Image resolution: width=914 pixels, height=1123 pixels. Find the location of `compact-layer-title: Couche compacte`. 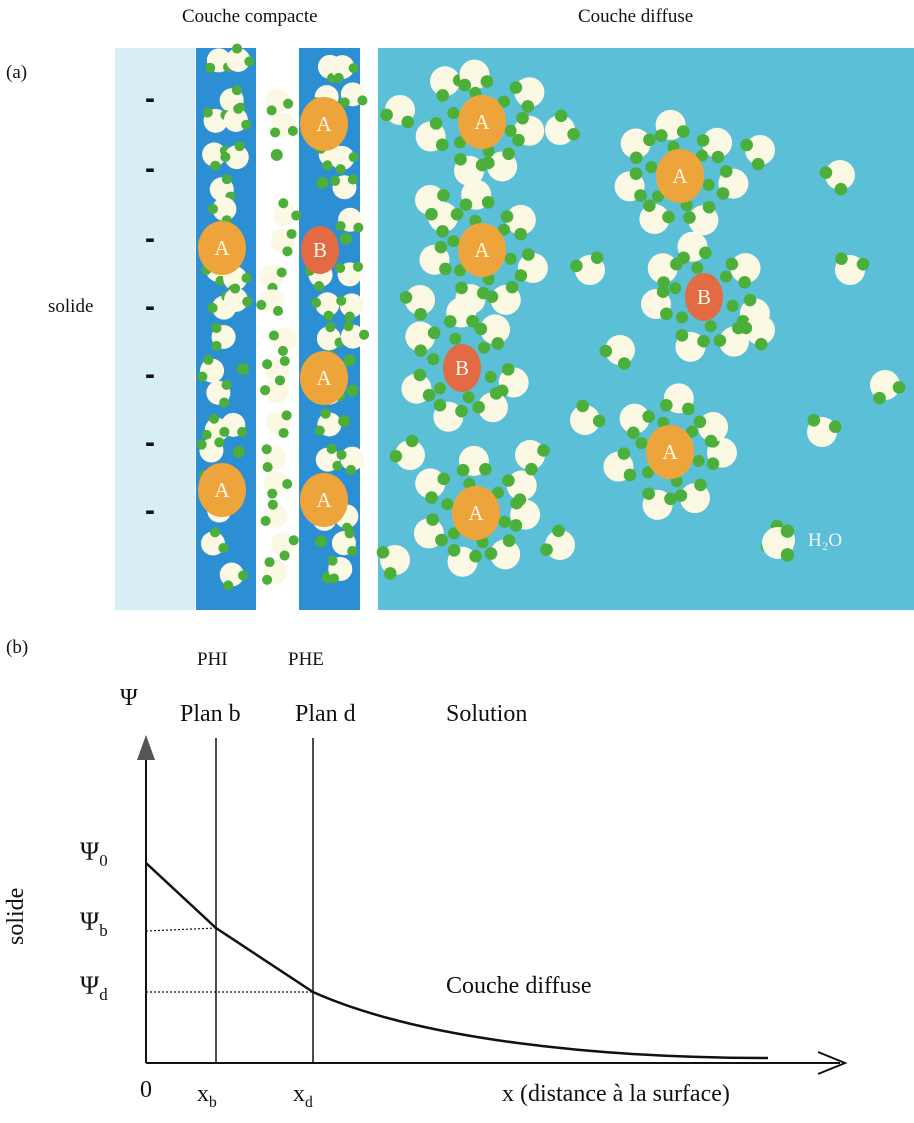

compact-layer-title: Couche compacte is located at coordinates (250, 16).